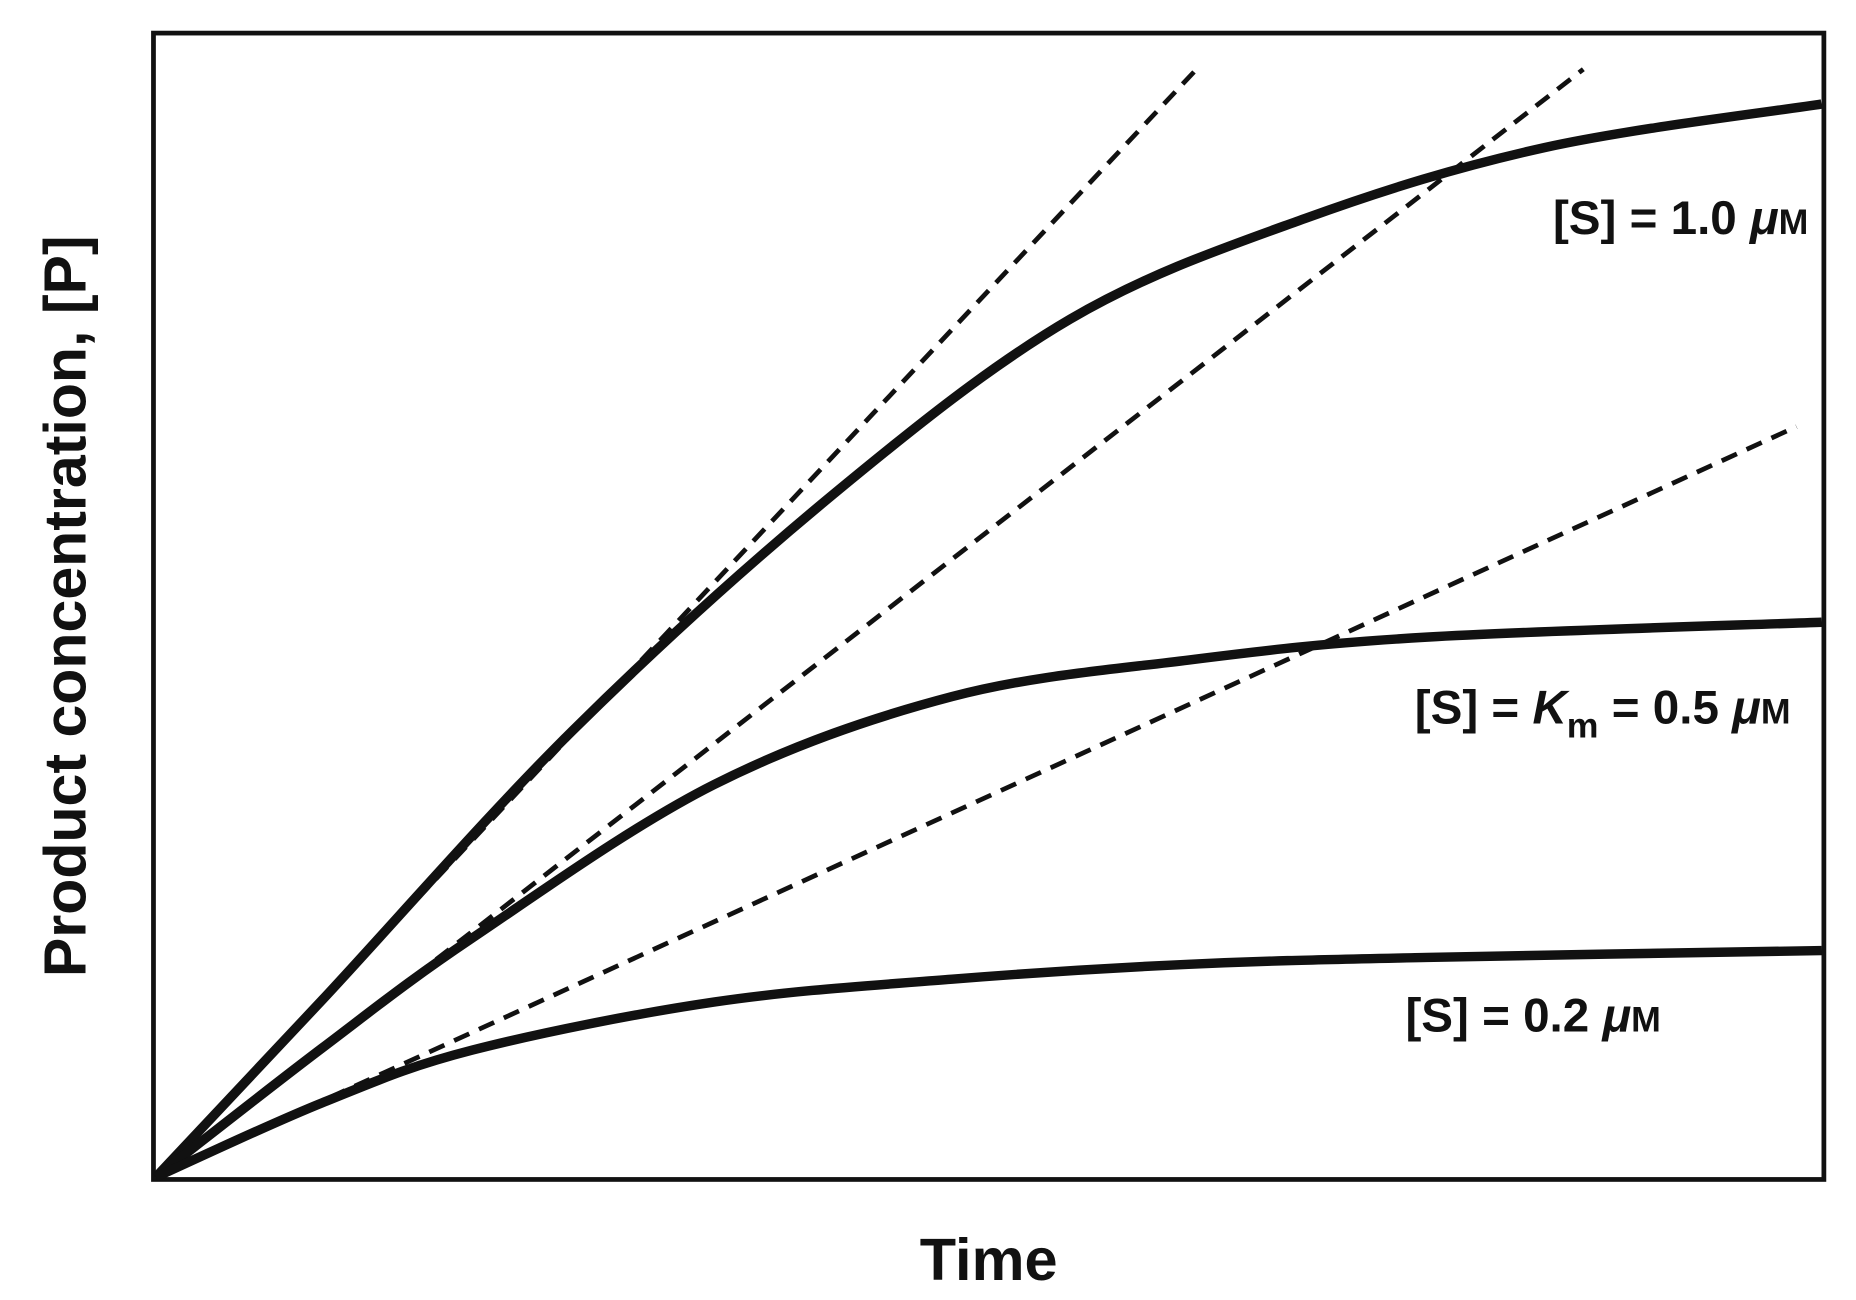  What do you see at coordinates (1603, 713) in the screenshot?
I see `series-label-2: [S] = Km = 0.5 μM` at bounding box center [1603, 713].